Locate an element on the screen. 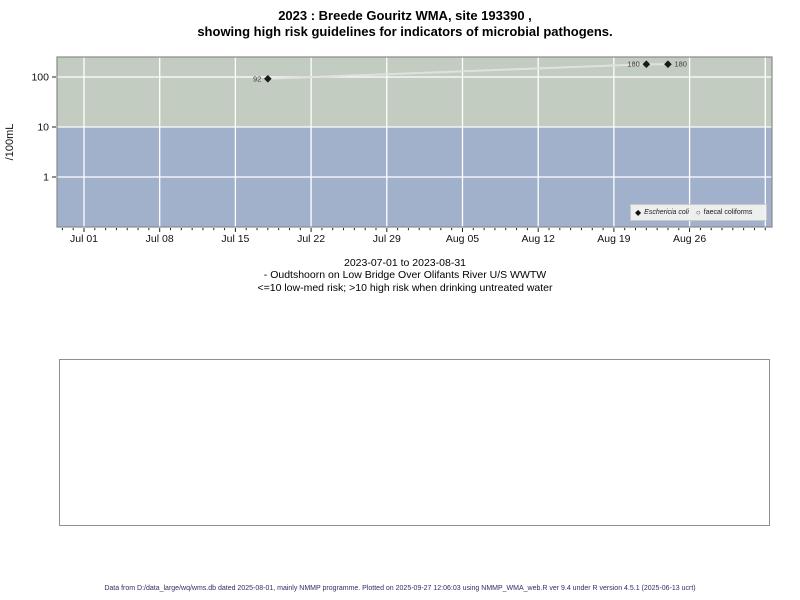 This screenshot has width=800, height=600. x-tick-label: Jul 08 is located at coordinates (160, 239).